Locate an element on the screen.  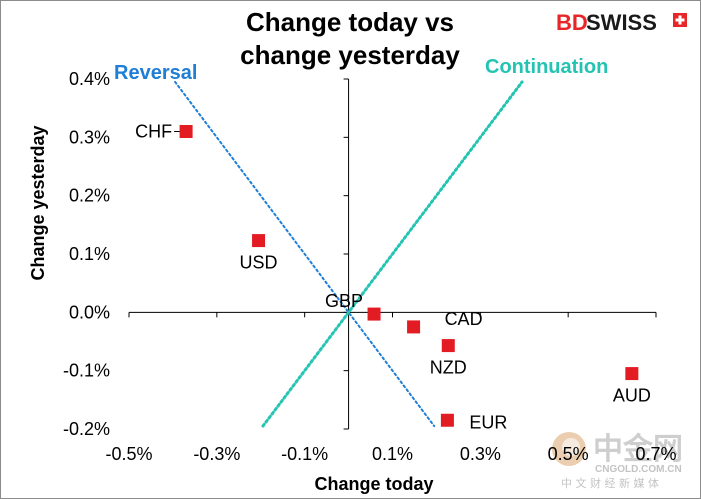
x-tick-label: 0.1% is located at coordinates (392, 454).